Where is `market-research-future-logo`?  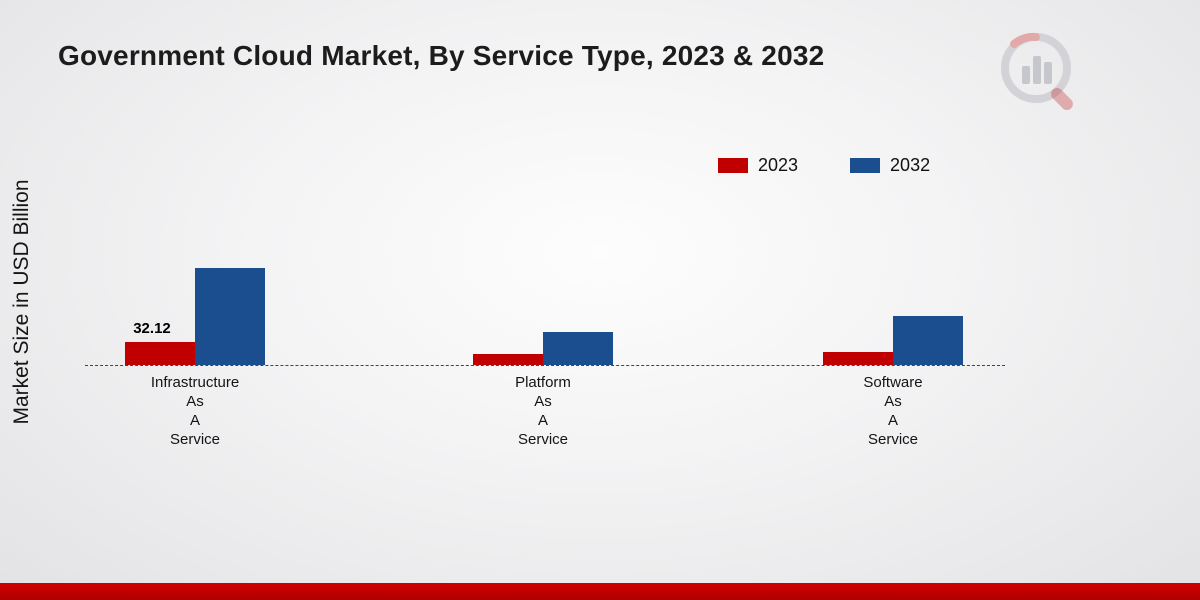 market-research-future-logo is located at coordinates (1037, 71).